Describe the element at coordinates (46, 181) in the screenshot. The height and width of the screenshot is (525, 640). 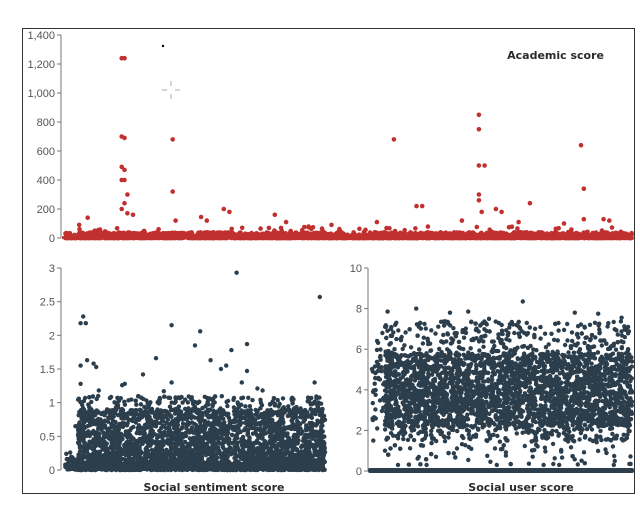
I see `y-tick-label: 400` at that location.